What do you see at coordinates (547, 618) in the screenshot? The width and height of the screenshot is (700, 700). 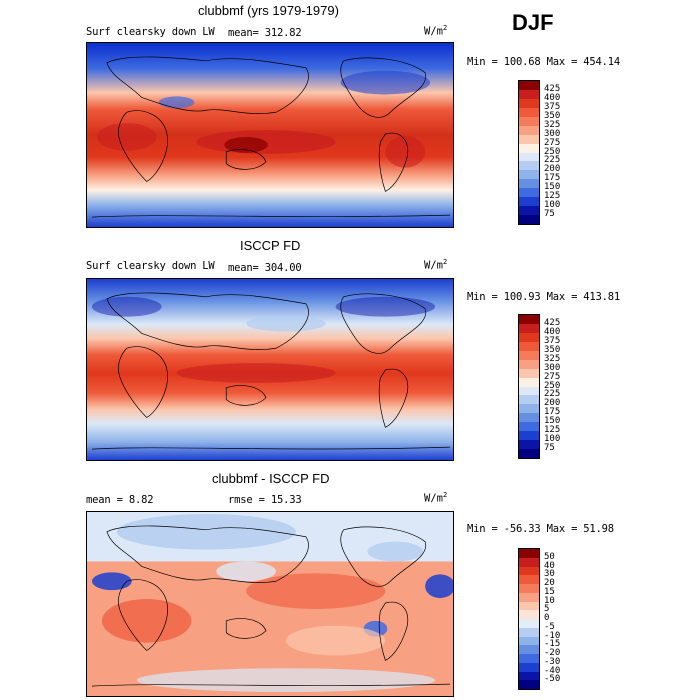 I see `colorbar-tick-label: 0` at bounding box center [547, 618].